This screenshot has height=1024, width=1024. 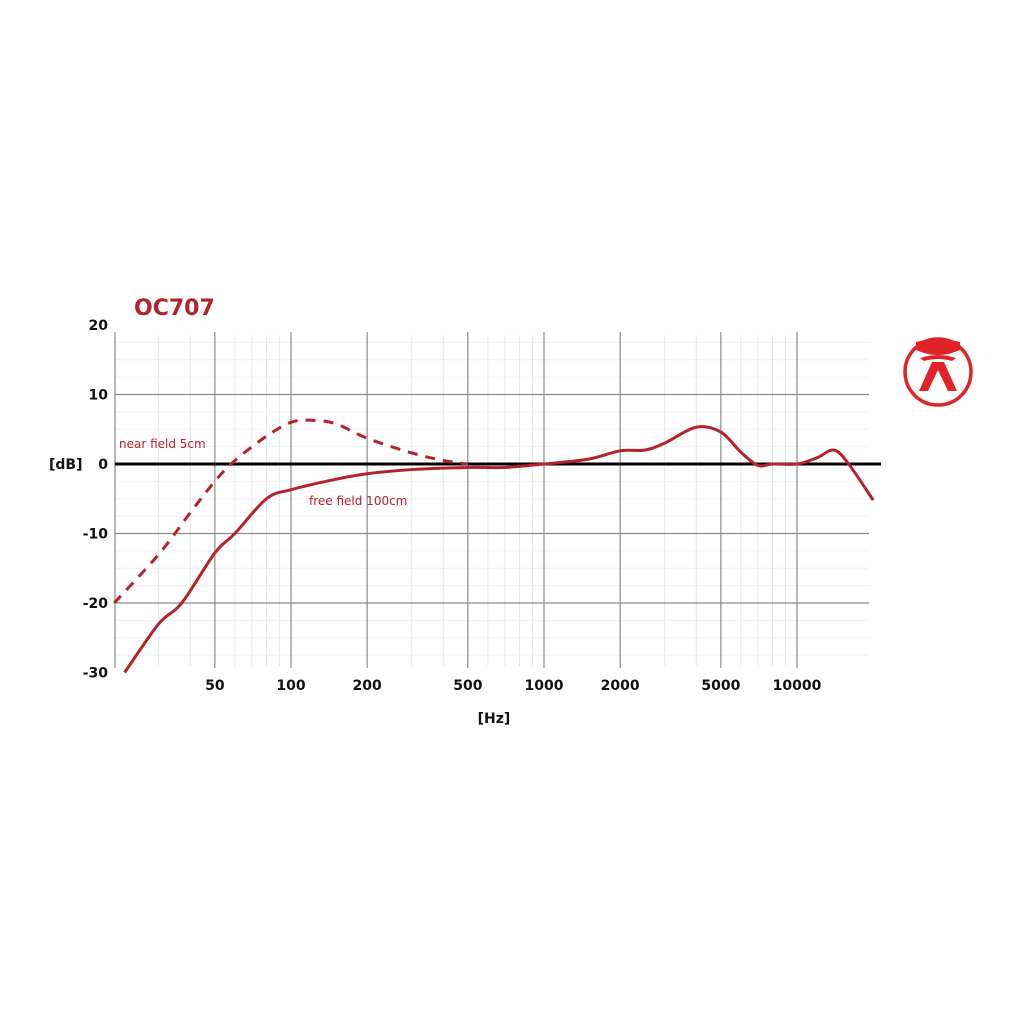 I want to click on brand-logo-icon, so click(x=938, y=372).